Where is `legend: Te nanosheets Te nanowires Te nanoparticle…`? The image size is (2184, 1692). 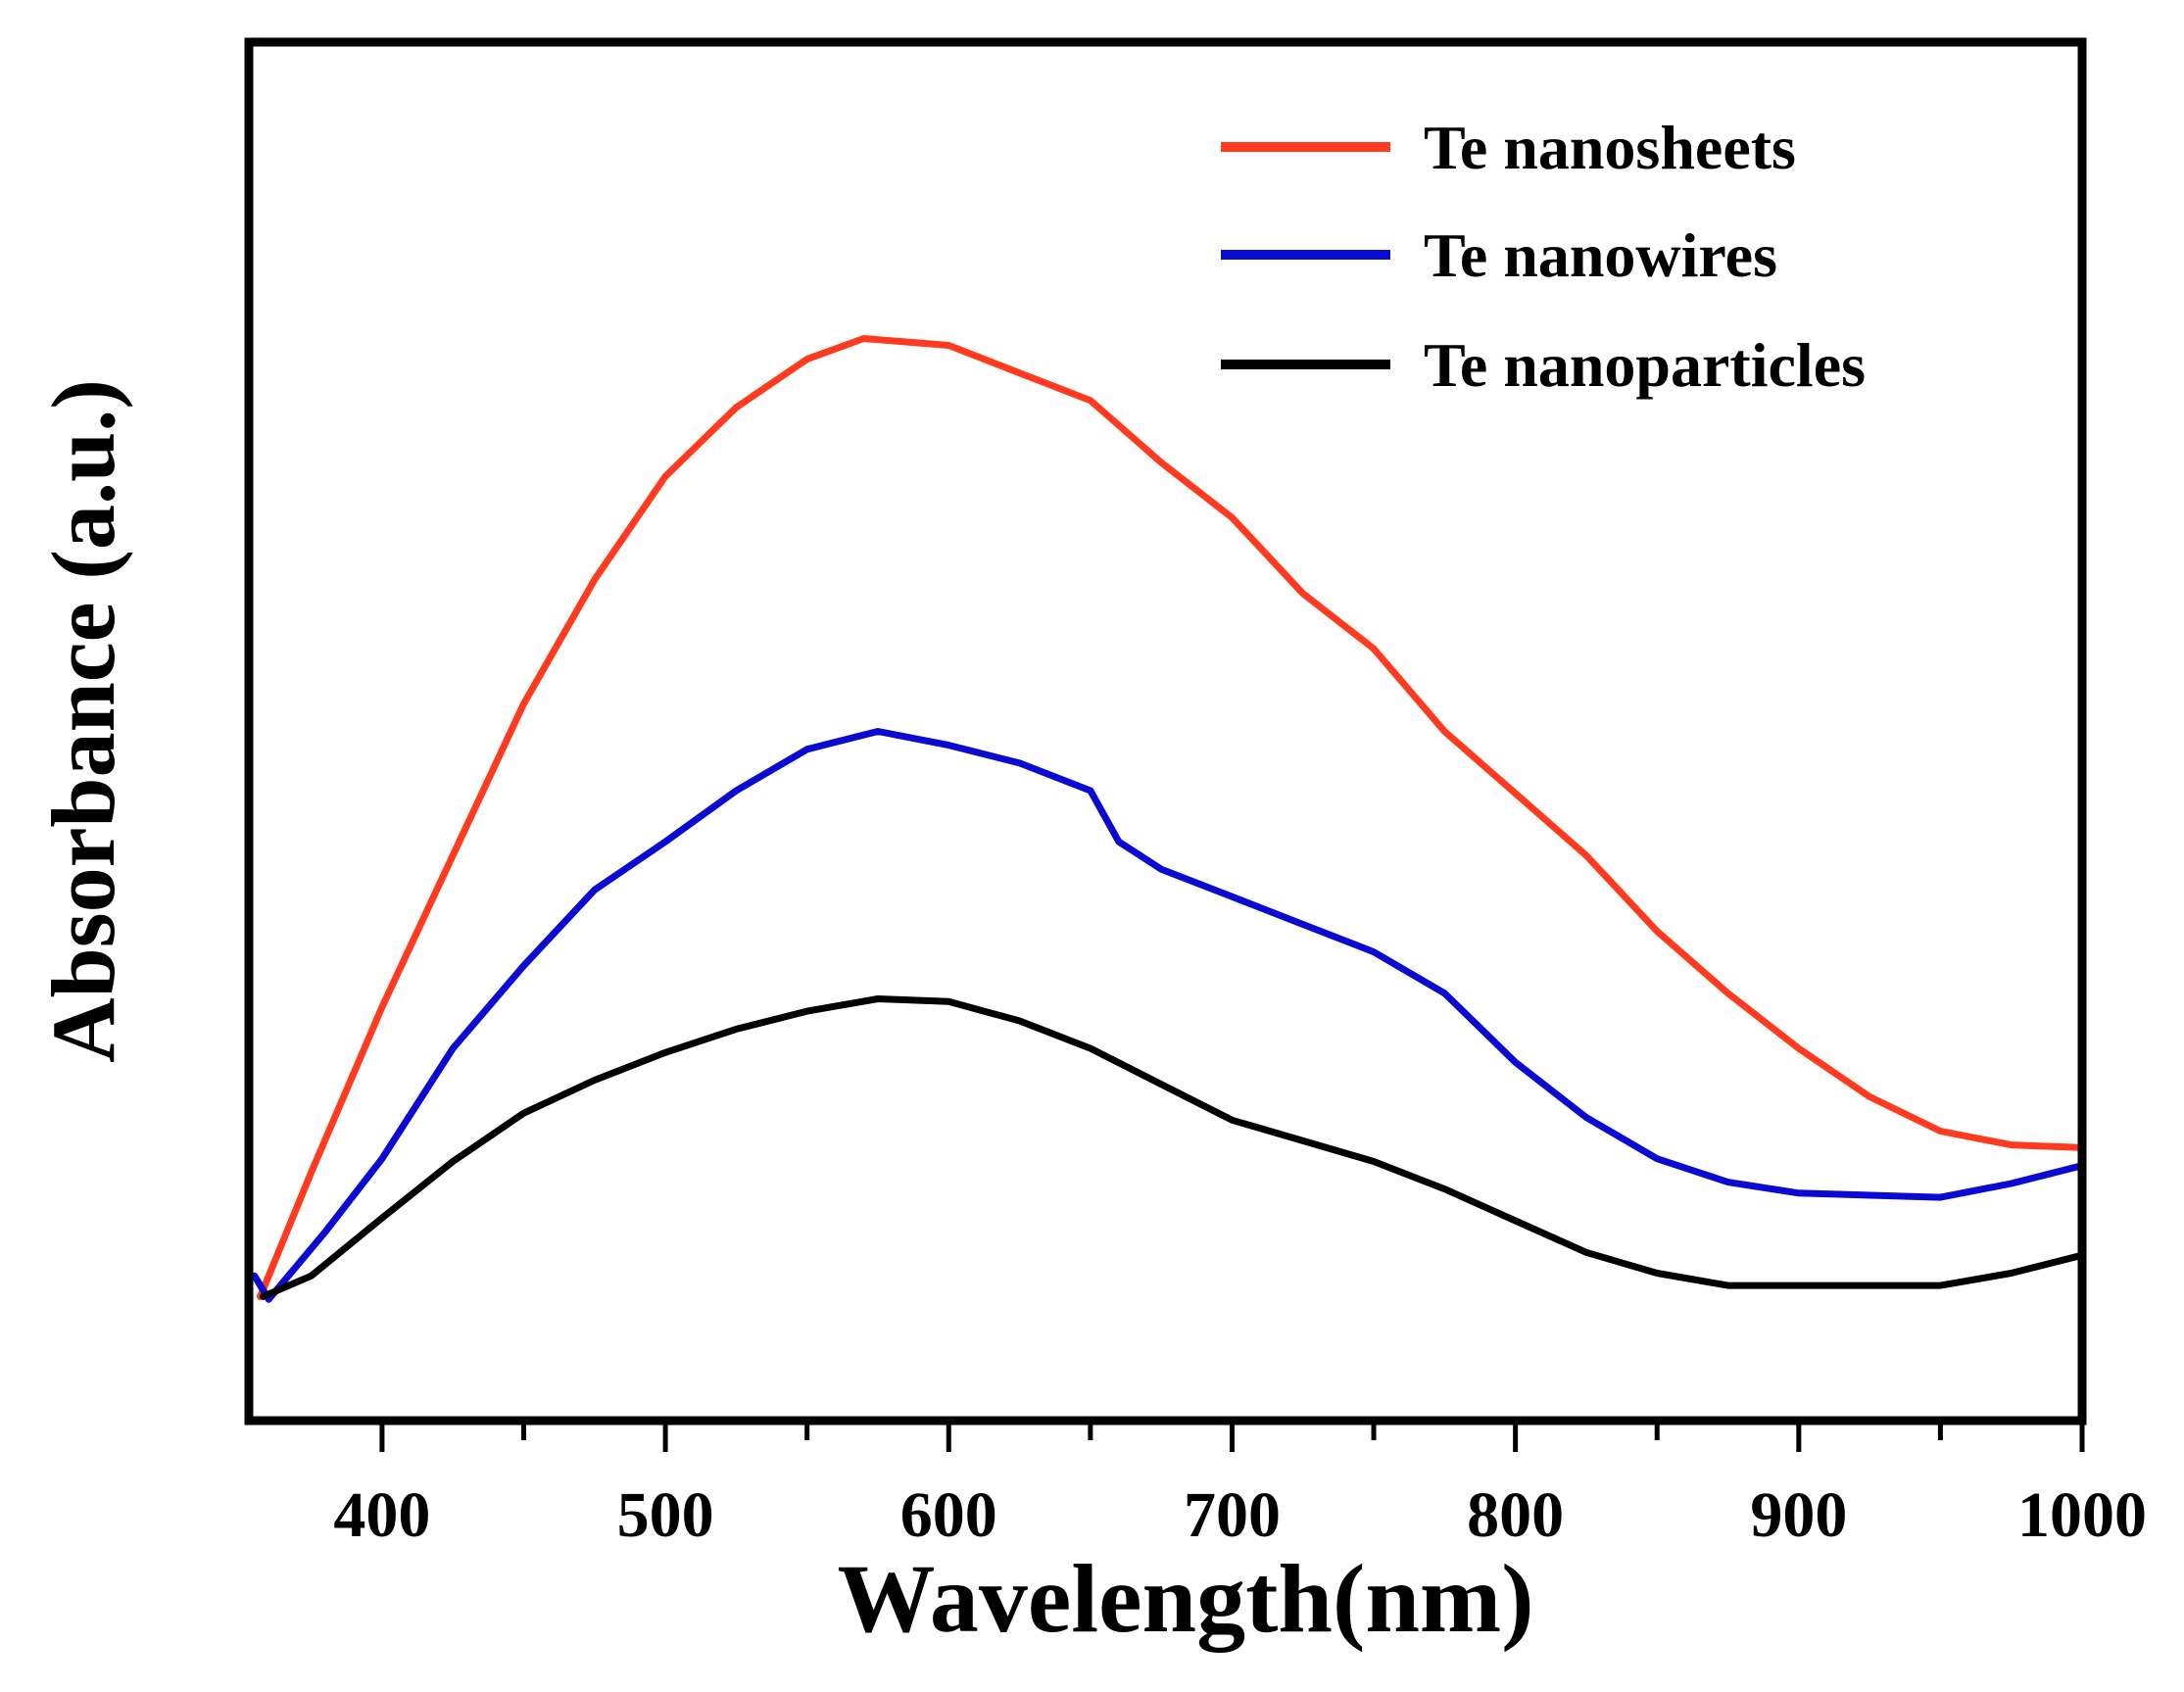
legend: Te nanosheets Te nanowires Te nanoparticle… is located at coordinates (1543, 256).